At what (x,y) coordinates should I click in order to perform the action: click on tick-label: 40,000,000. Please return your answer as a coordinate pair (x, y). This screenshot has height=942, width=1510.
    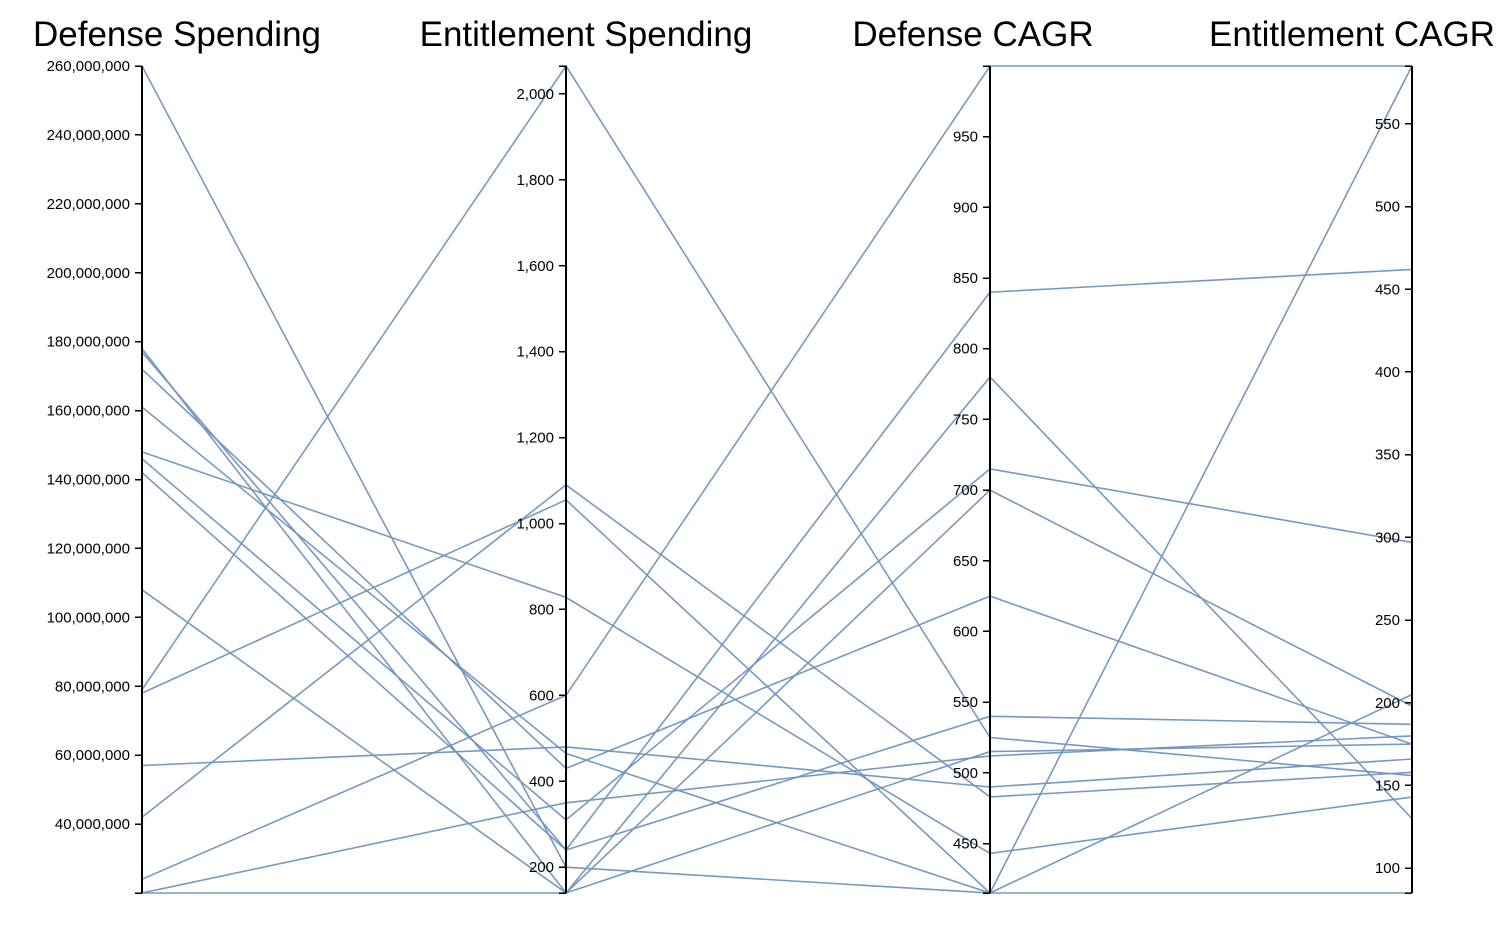
    Looking at the image, I should click on (92, 824).